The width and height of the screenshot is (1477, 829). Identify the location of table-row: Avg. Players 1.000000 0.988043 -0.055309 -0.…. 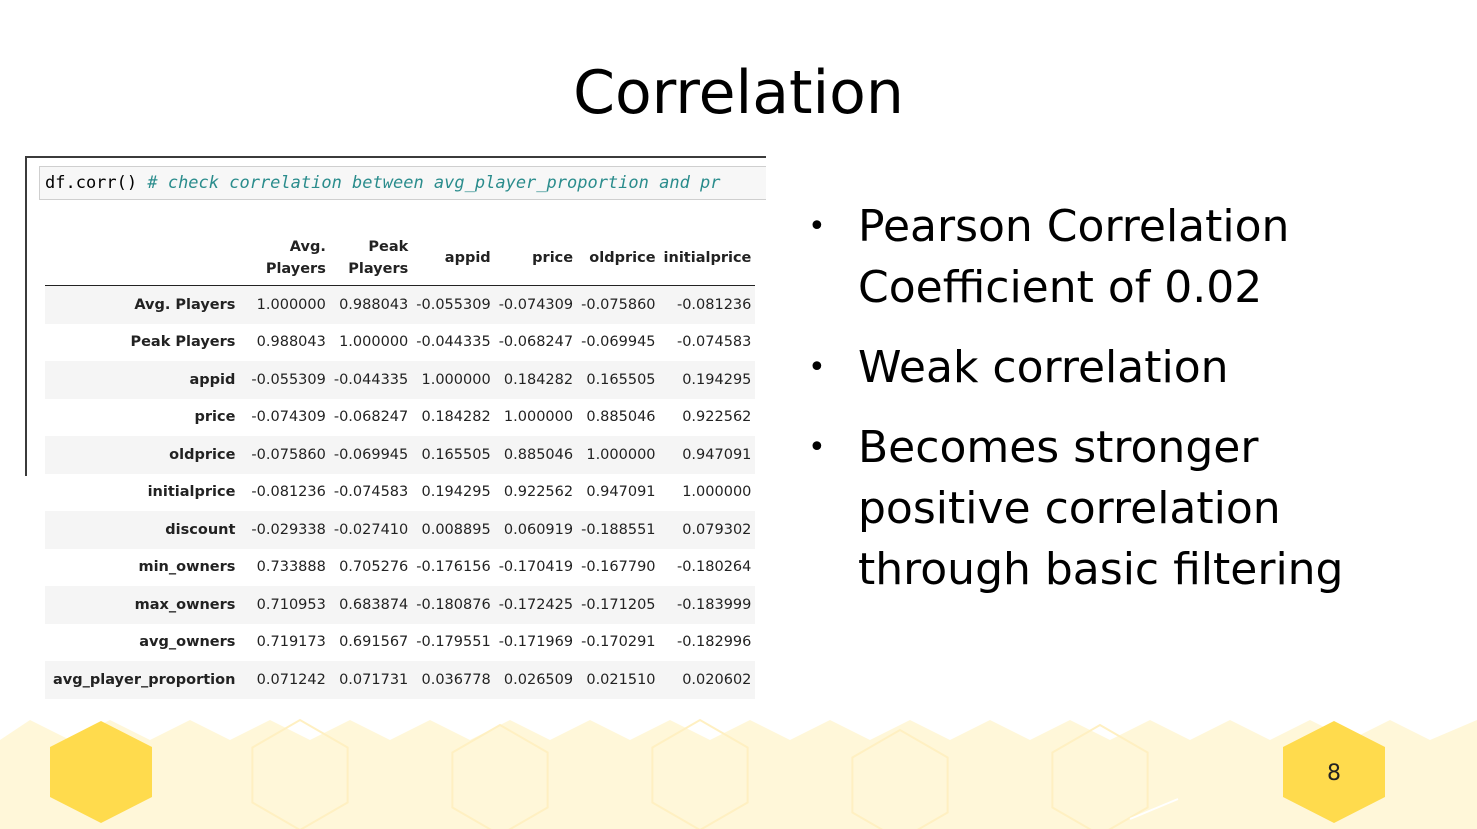
(400, 304).